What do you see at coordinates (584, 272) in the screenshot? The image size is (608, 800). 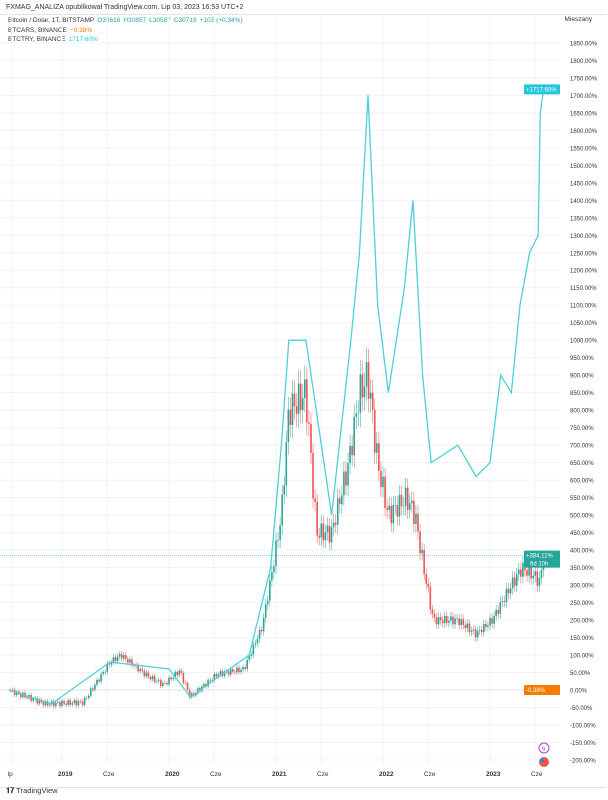 I see `y-tick-label: 1200.00%` at bounding box center [584, 272].